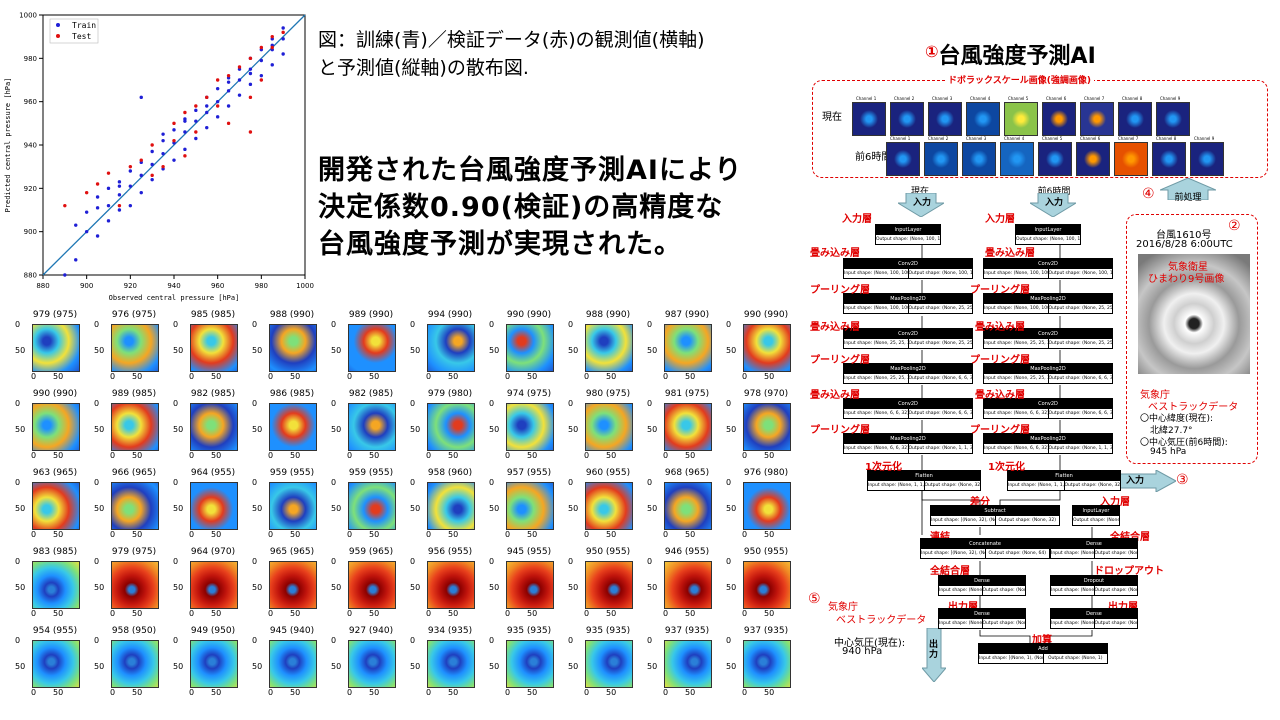 The image size is (1280, 720). I want to click on typhoon-thumbnail: 974 (975) 0 50 0 50, so click(529, 436).